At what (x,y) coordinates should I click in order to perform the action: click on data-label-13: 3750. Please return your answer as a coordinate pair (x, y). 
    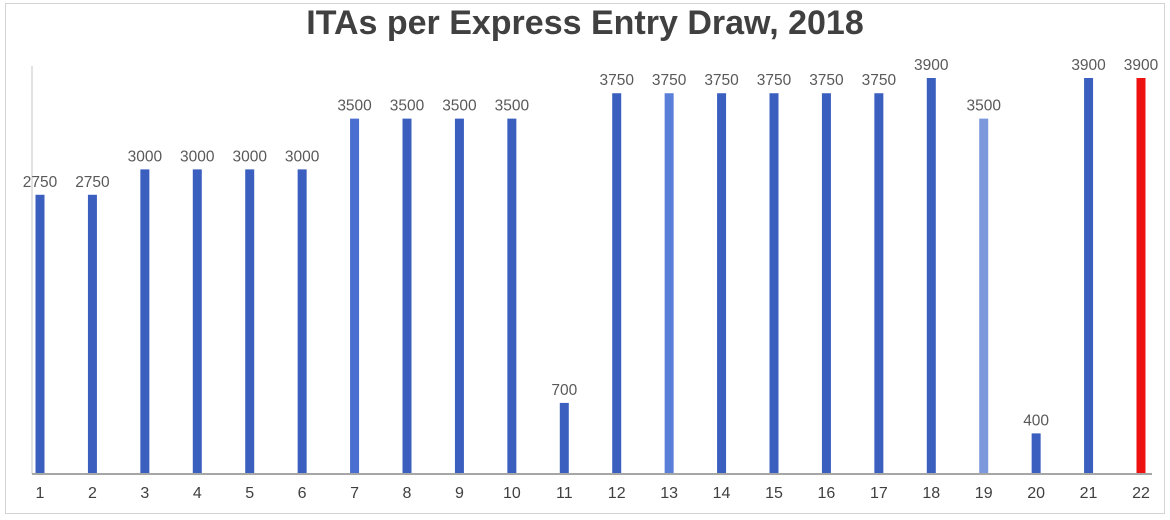
    Looking at the image, I should click on (669, 80).